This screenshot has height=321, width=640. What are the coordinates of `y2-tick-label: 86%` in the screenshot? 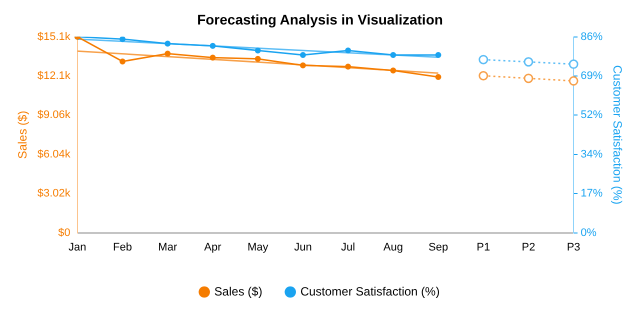 It's located at (591, 36).